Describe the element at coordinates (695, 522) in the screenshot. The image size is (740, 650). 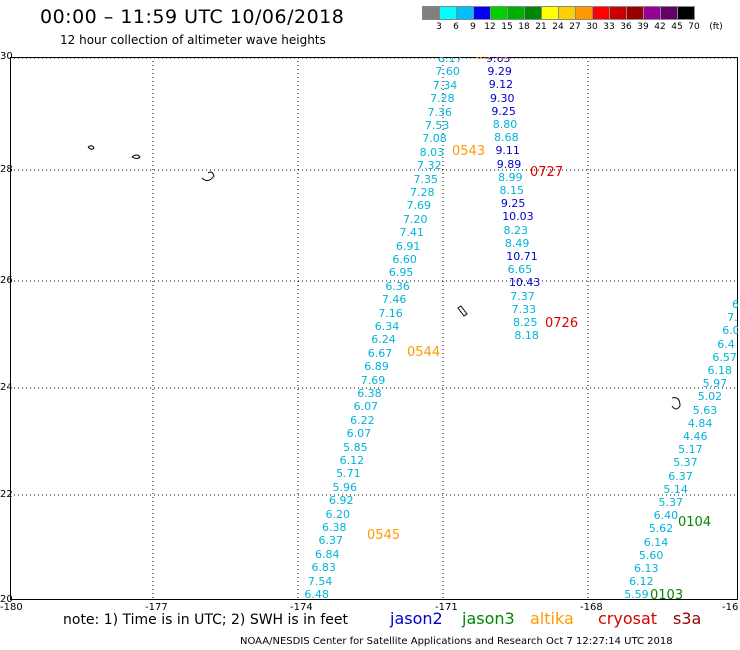
I see `time-label-0104: 0104` at that location.